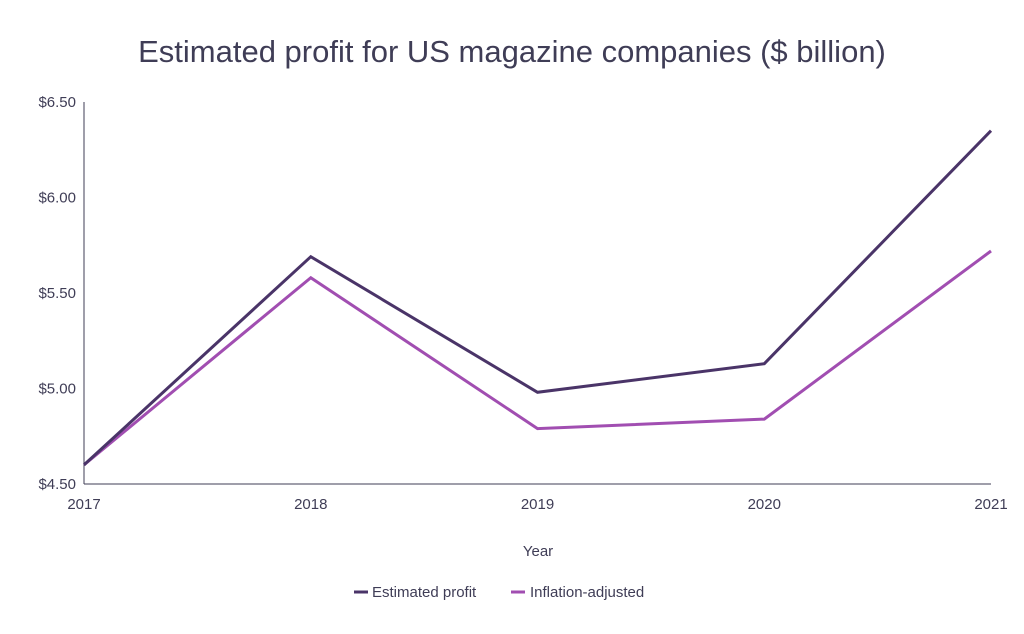 Image resolution: width=1024 pixels, height=634 pixels. Describe the element at coordinates (499, 592) in the screenshot. I see `legend: Estimated profit Inflation-adjusted` at that location.